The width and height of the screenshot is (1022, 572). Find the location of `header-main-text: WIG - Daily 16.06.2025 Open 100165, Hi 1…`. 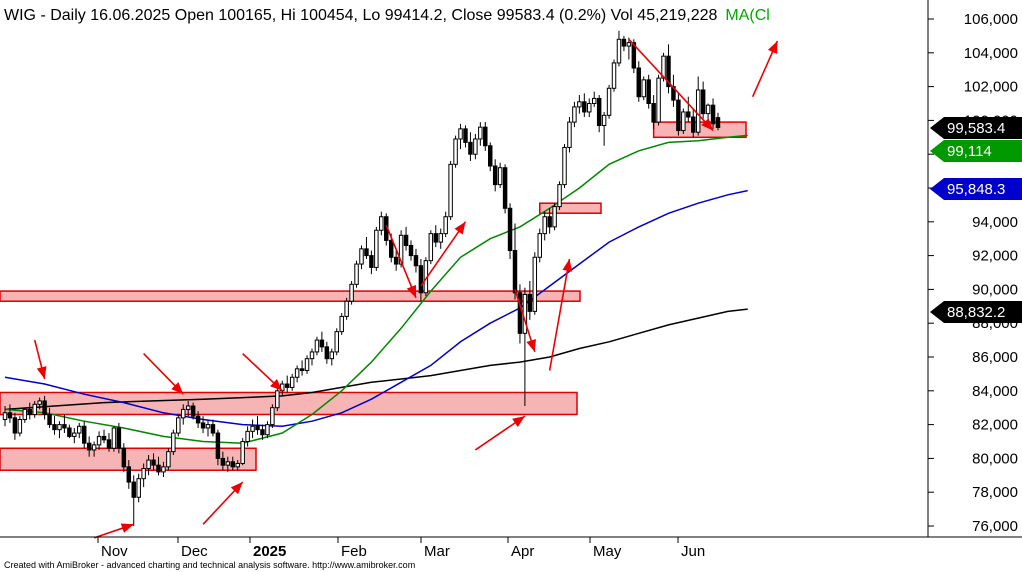

header-main-text: WIG - Daily 16.06.2025 Open 100165, Hi 1… is located at coordinates (360, 15).